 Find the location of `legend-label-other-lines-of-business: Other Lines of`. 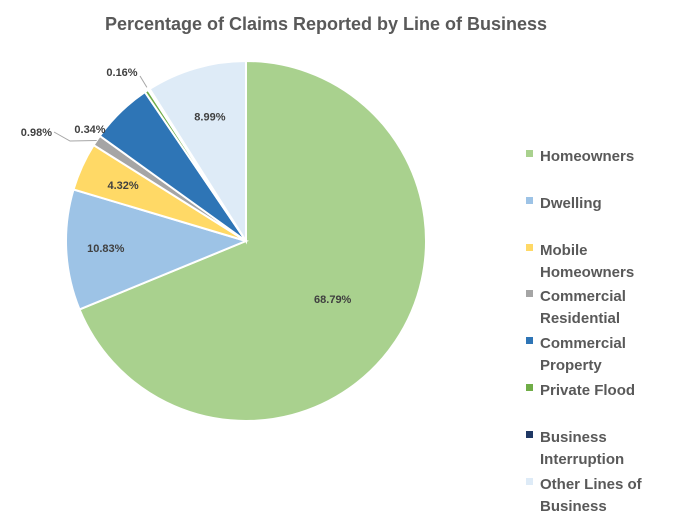

legend-label-other-lines-of-business: Other Lines of is located at coordinates (591, 484).